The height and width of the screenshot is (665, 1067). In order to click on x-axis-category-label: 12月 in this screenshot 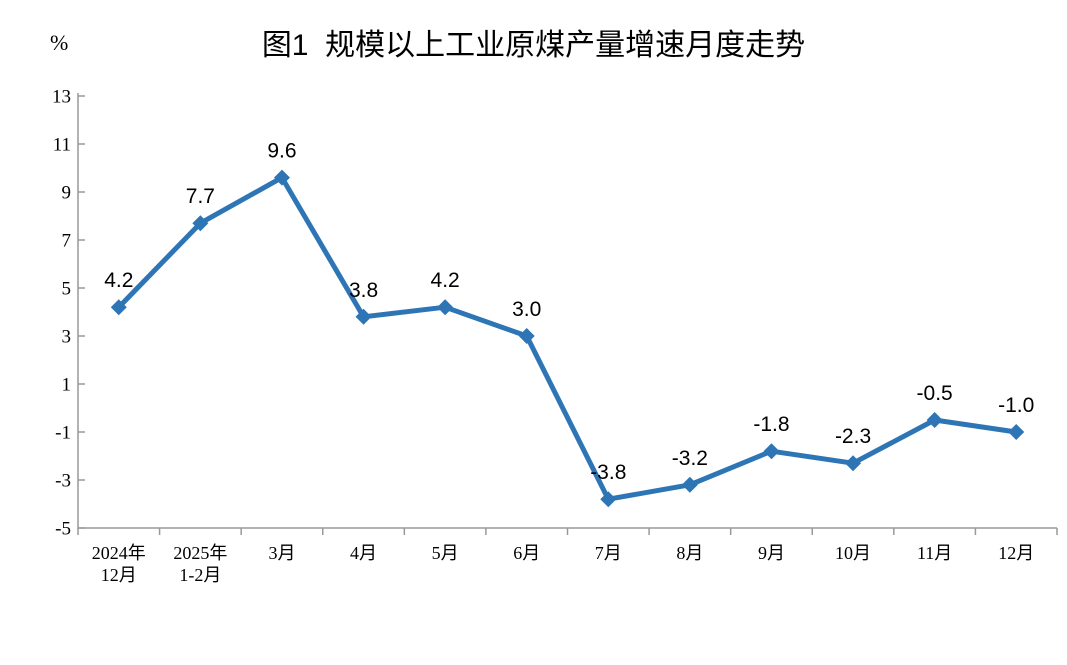, I will do `click(1016, 553)`.